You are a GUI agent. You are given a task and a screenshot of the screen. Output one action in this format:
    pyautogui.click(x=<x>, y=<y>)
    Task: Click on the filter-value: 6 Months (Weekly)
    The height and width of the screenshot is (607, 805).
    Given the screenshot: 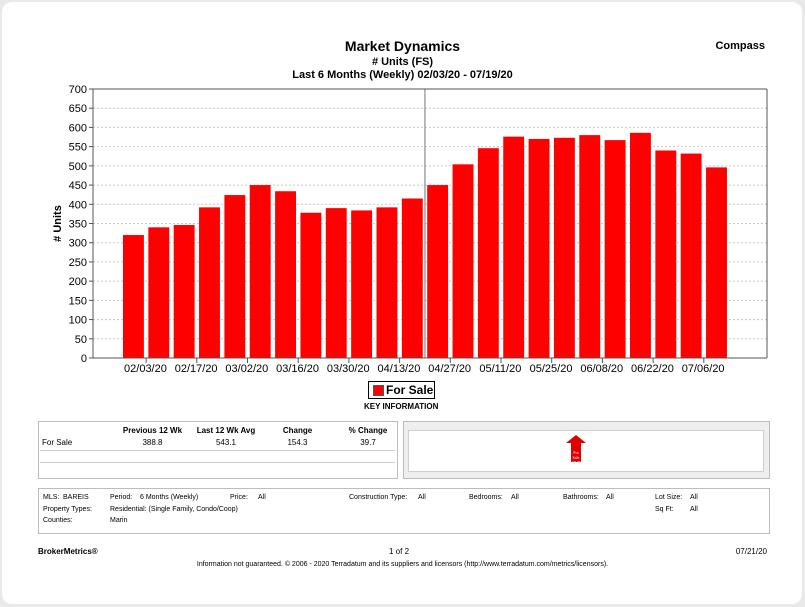 What is the action you would take?
    pyautogui.click(x=169, y=497)
    